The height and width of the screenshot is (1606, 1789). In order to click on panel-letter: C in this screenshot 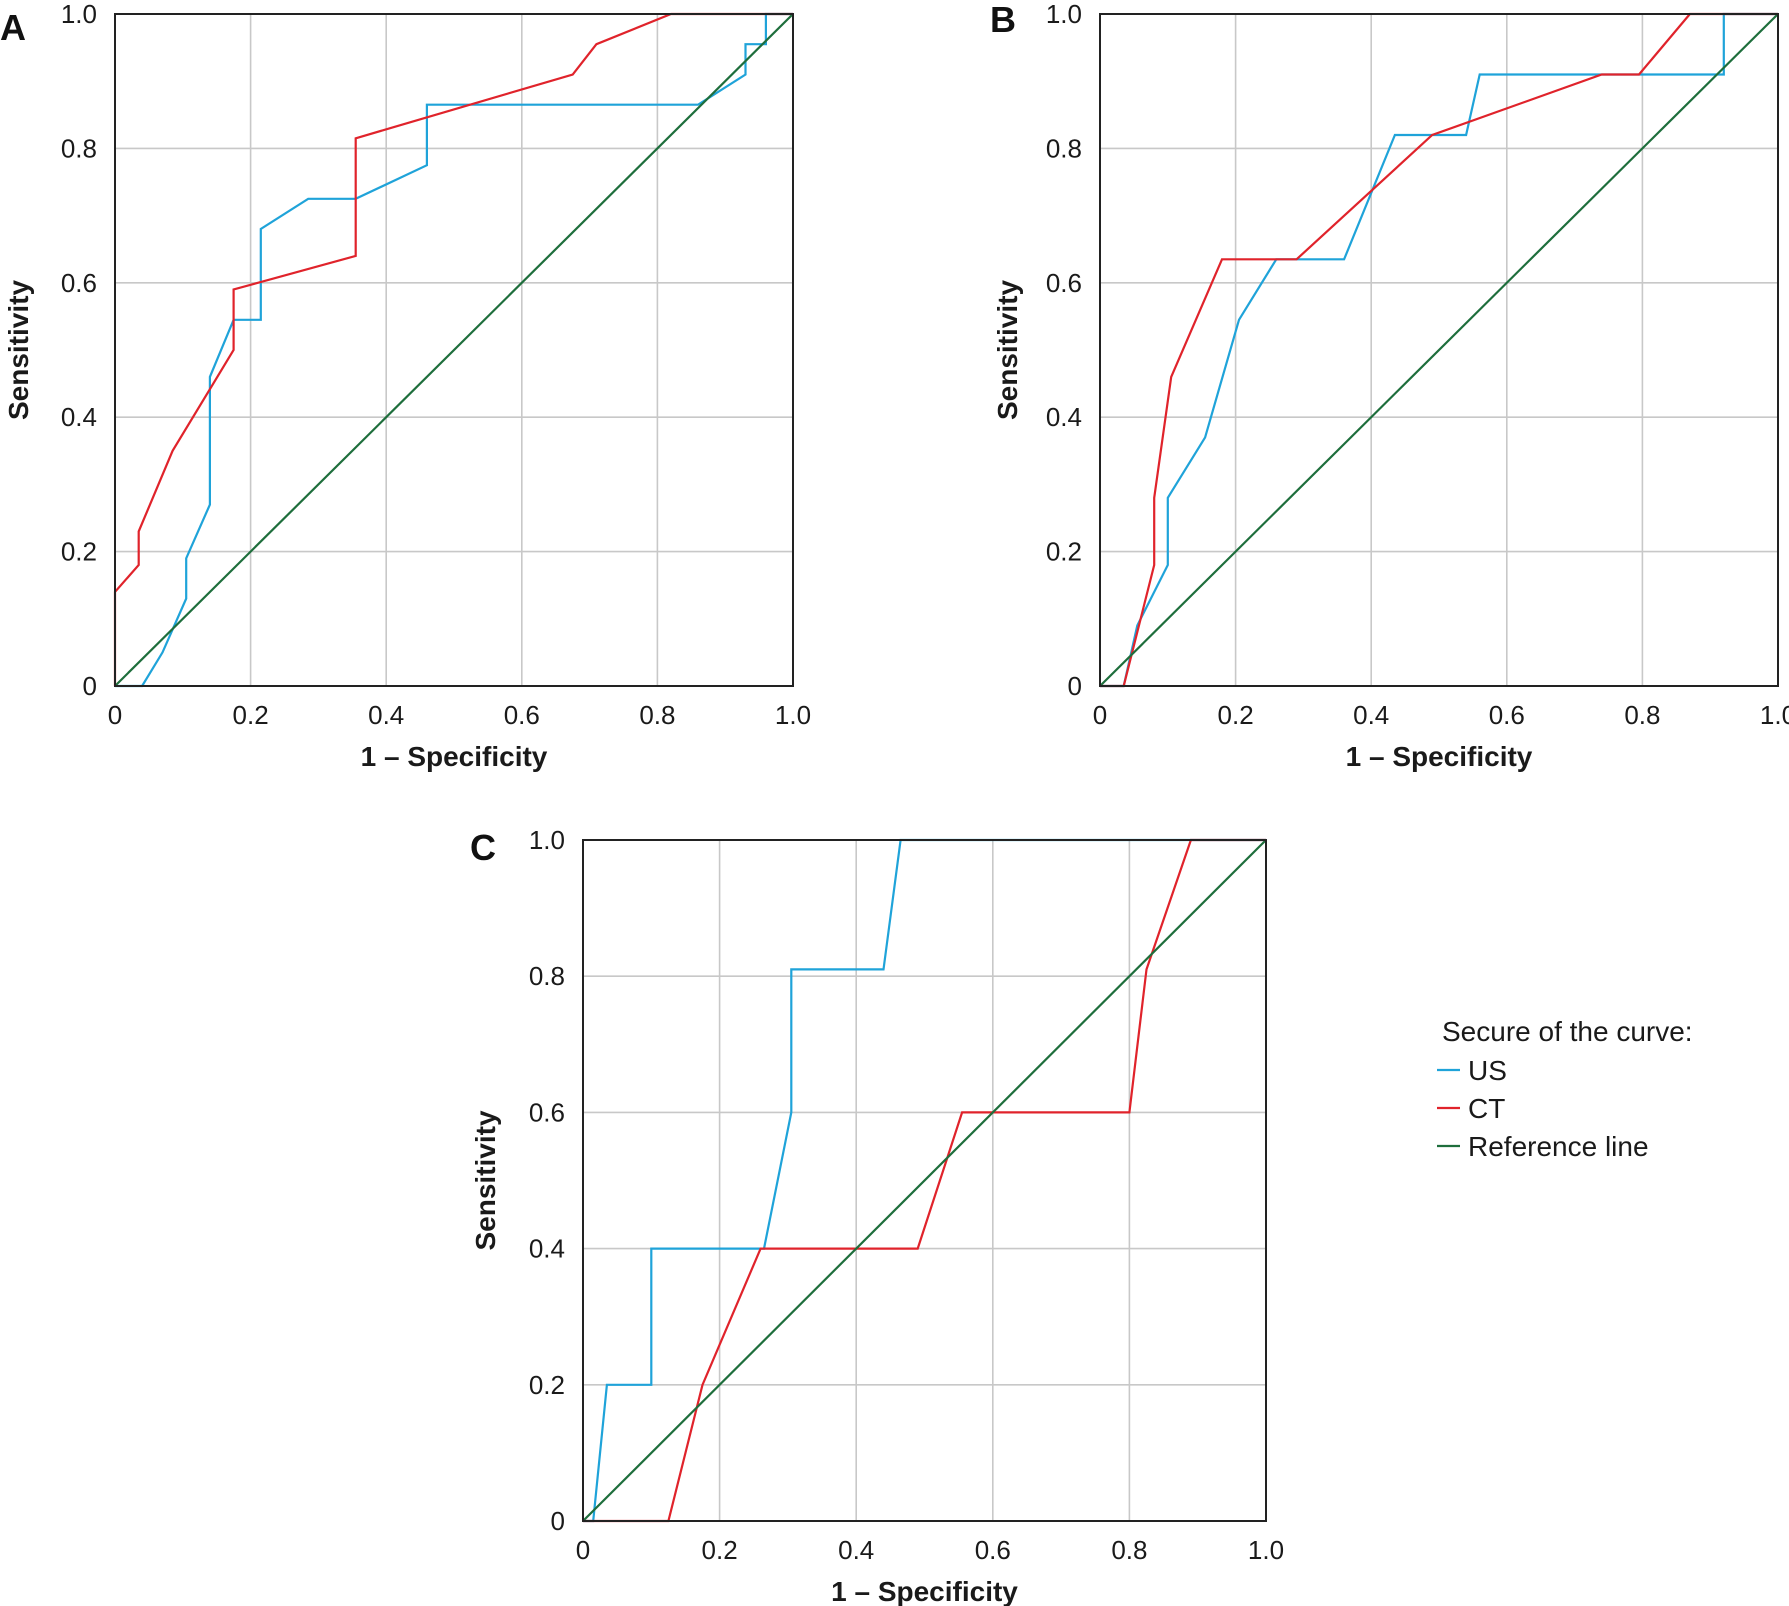, I will do `click(483, 847)`.